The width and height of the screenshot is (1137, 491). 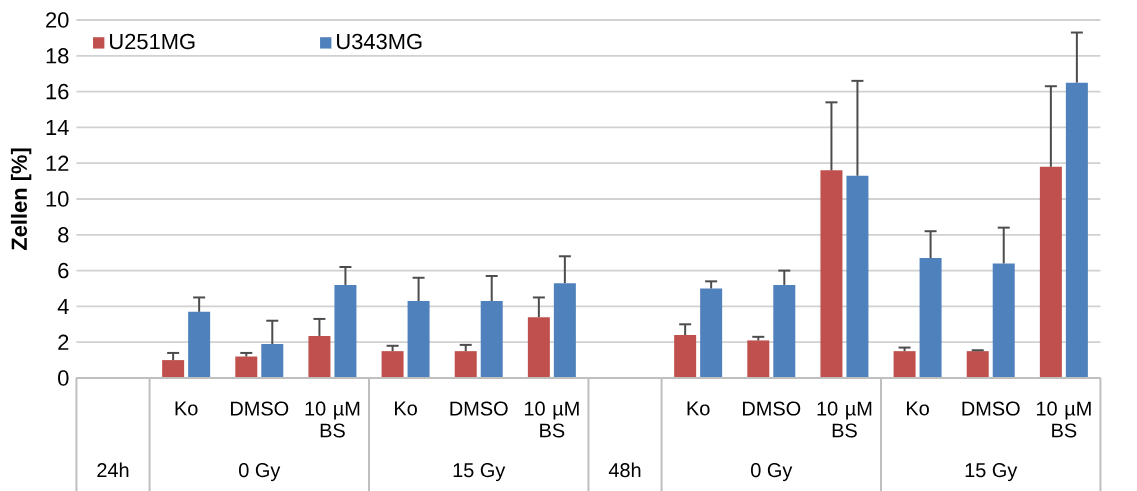 What do you see at coordinates (379, 41) in the screenshot?
I see `legend-label: U343MG` at bounding box center [379, 41].